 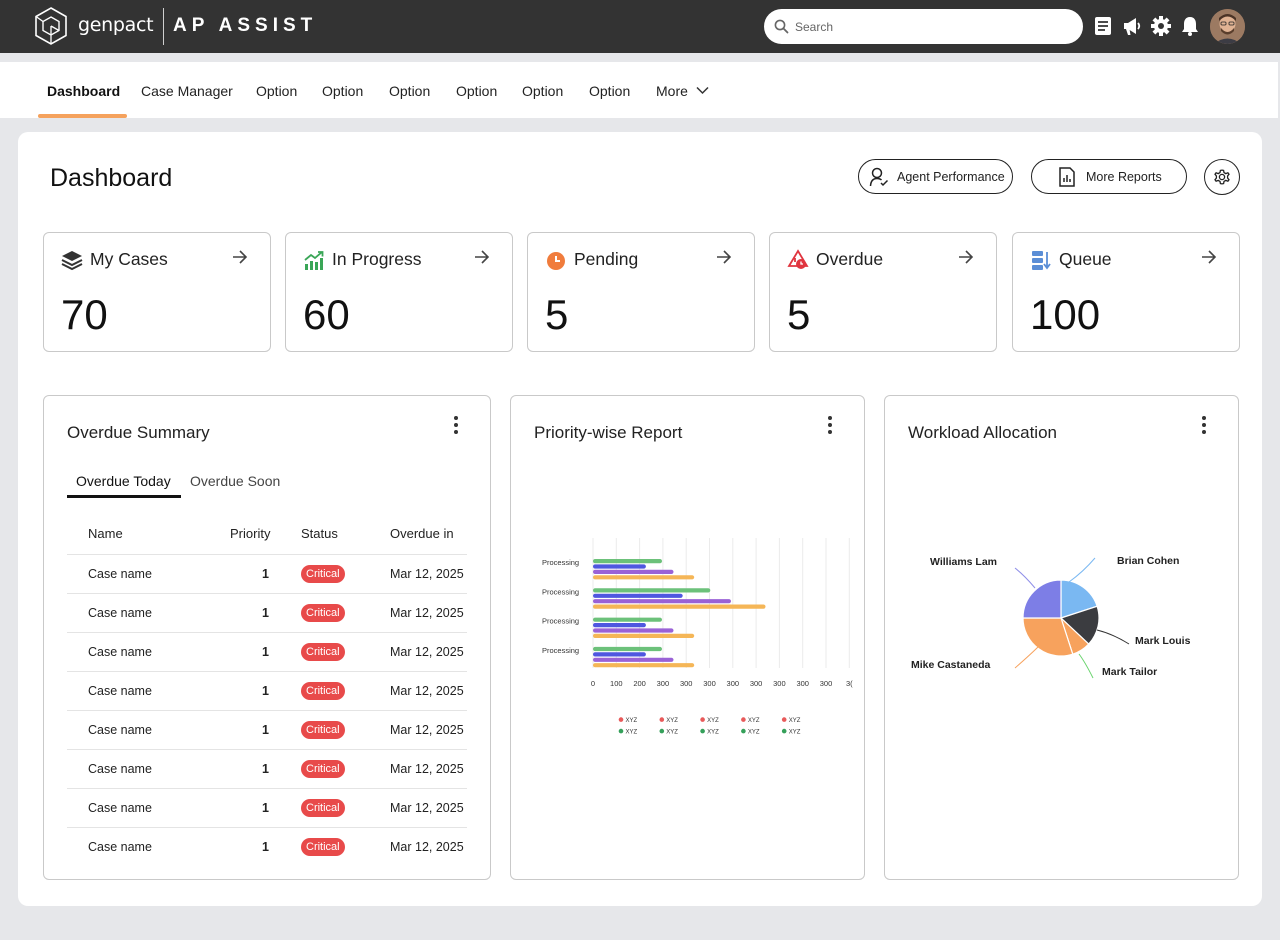 I want to click on search-input, so click(x=930, y=27).